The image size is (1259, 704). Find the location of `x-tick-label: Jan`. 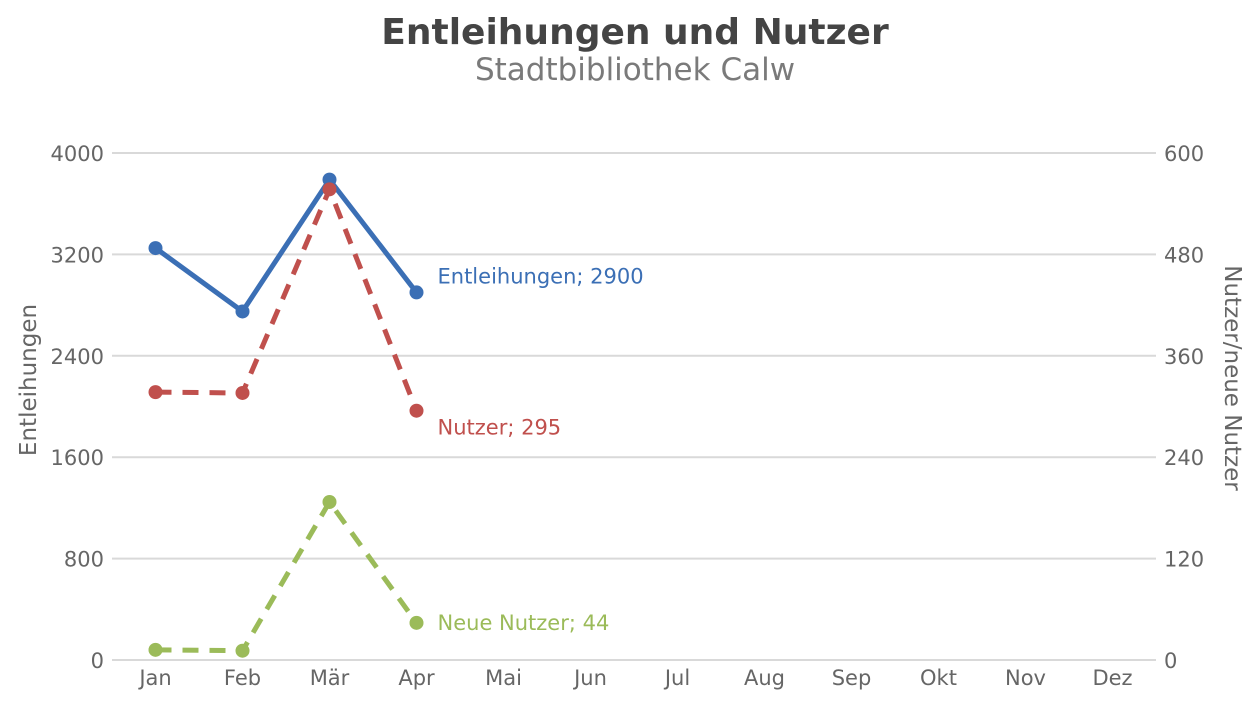

x-tick-label: Jan is located at coordinates (154, 678).